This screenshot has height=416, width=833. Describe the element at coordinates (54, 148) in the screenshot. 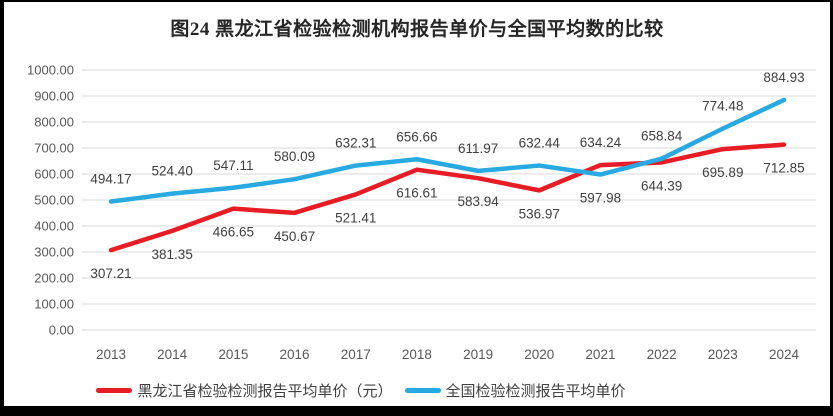

I see `y-axis-tick-label: 700.00` at that location.